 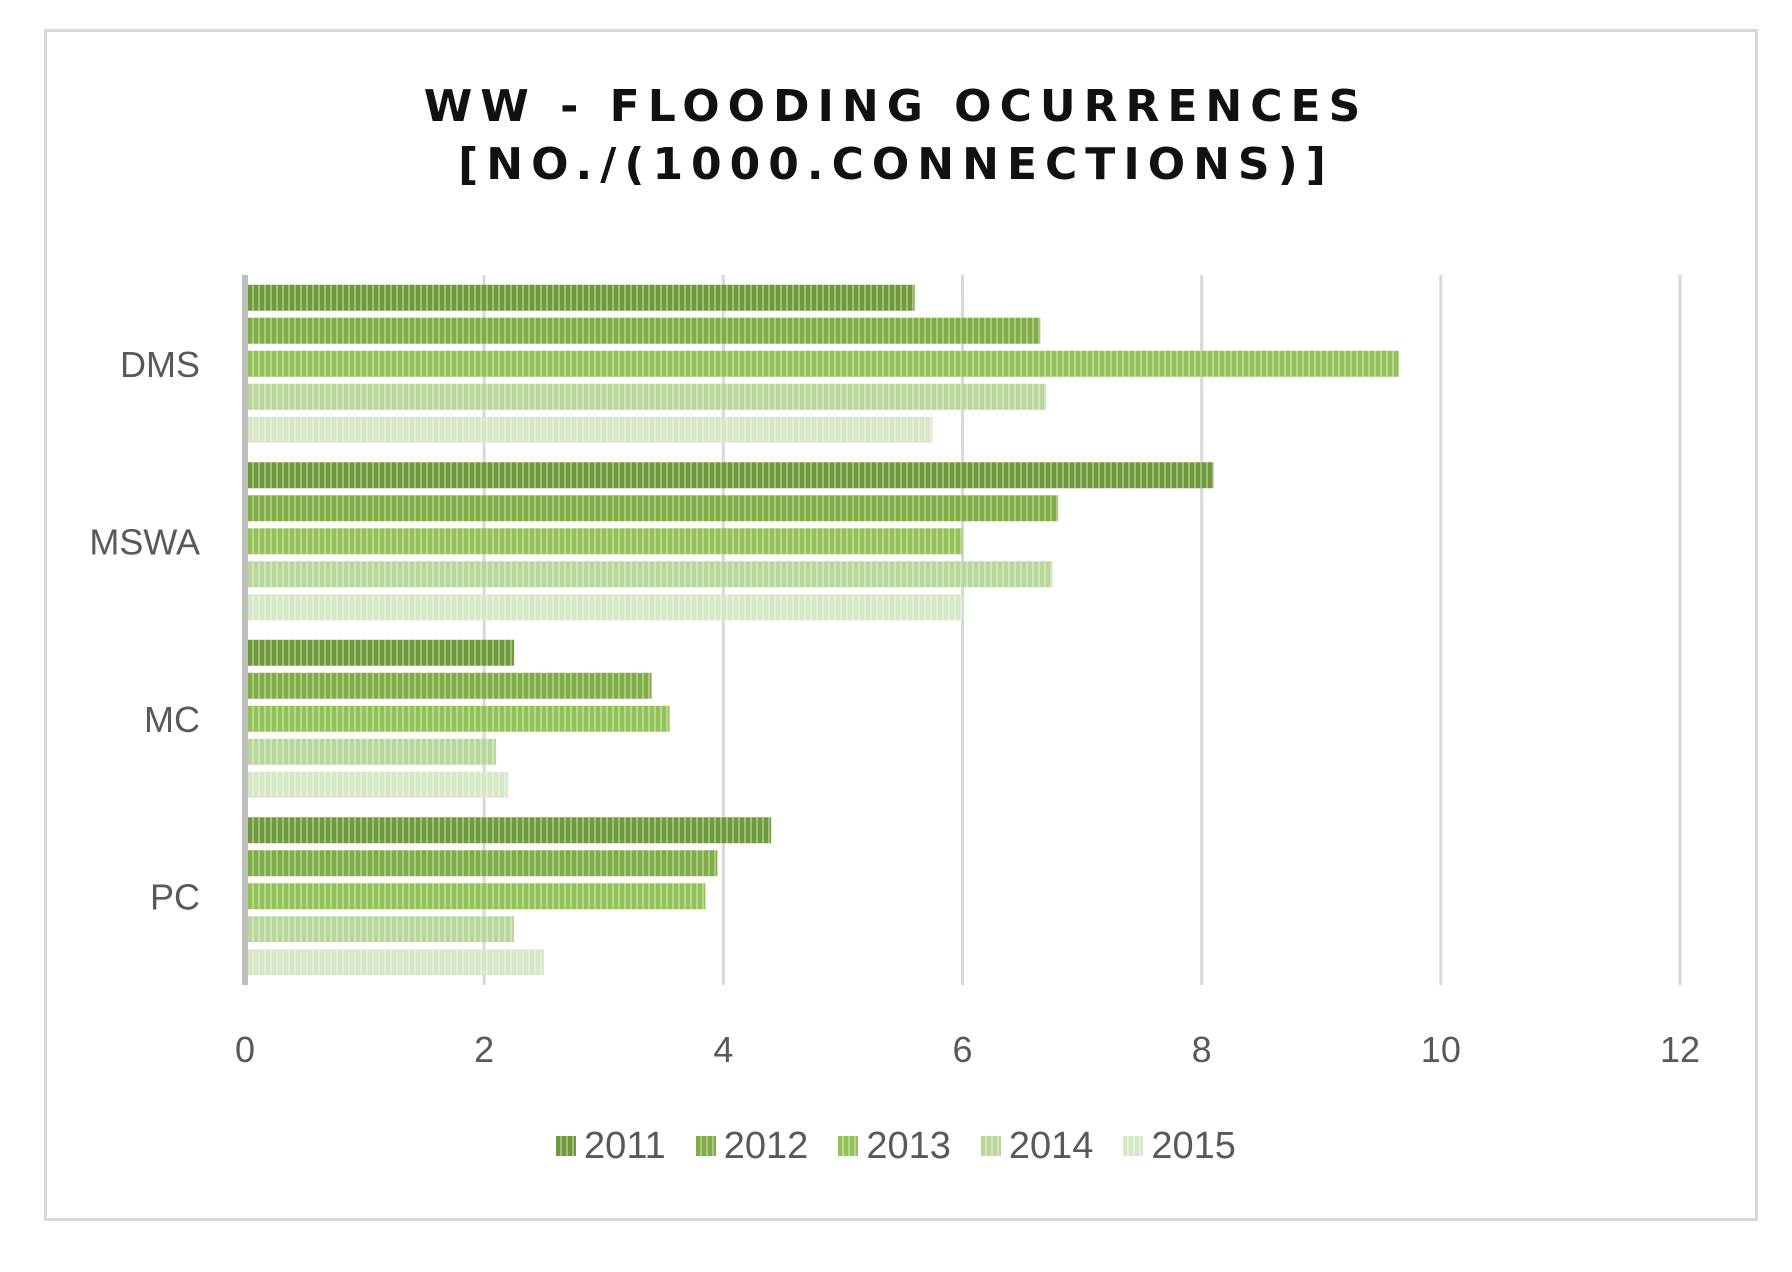 What do you see at coordinates (647, 396) in the screenshot?
I see `bar-dms-2014` at bounding box center [647, 396].